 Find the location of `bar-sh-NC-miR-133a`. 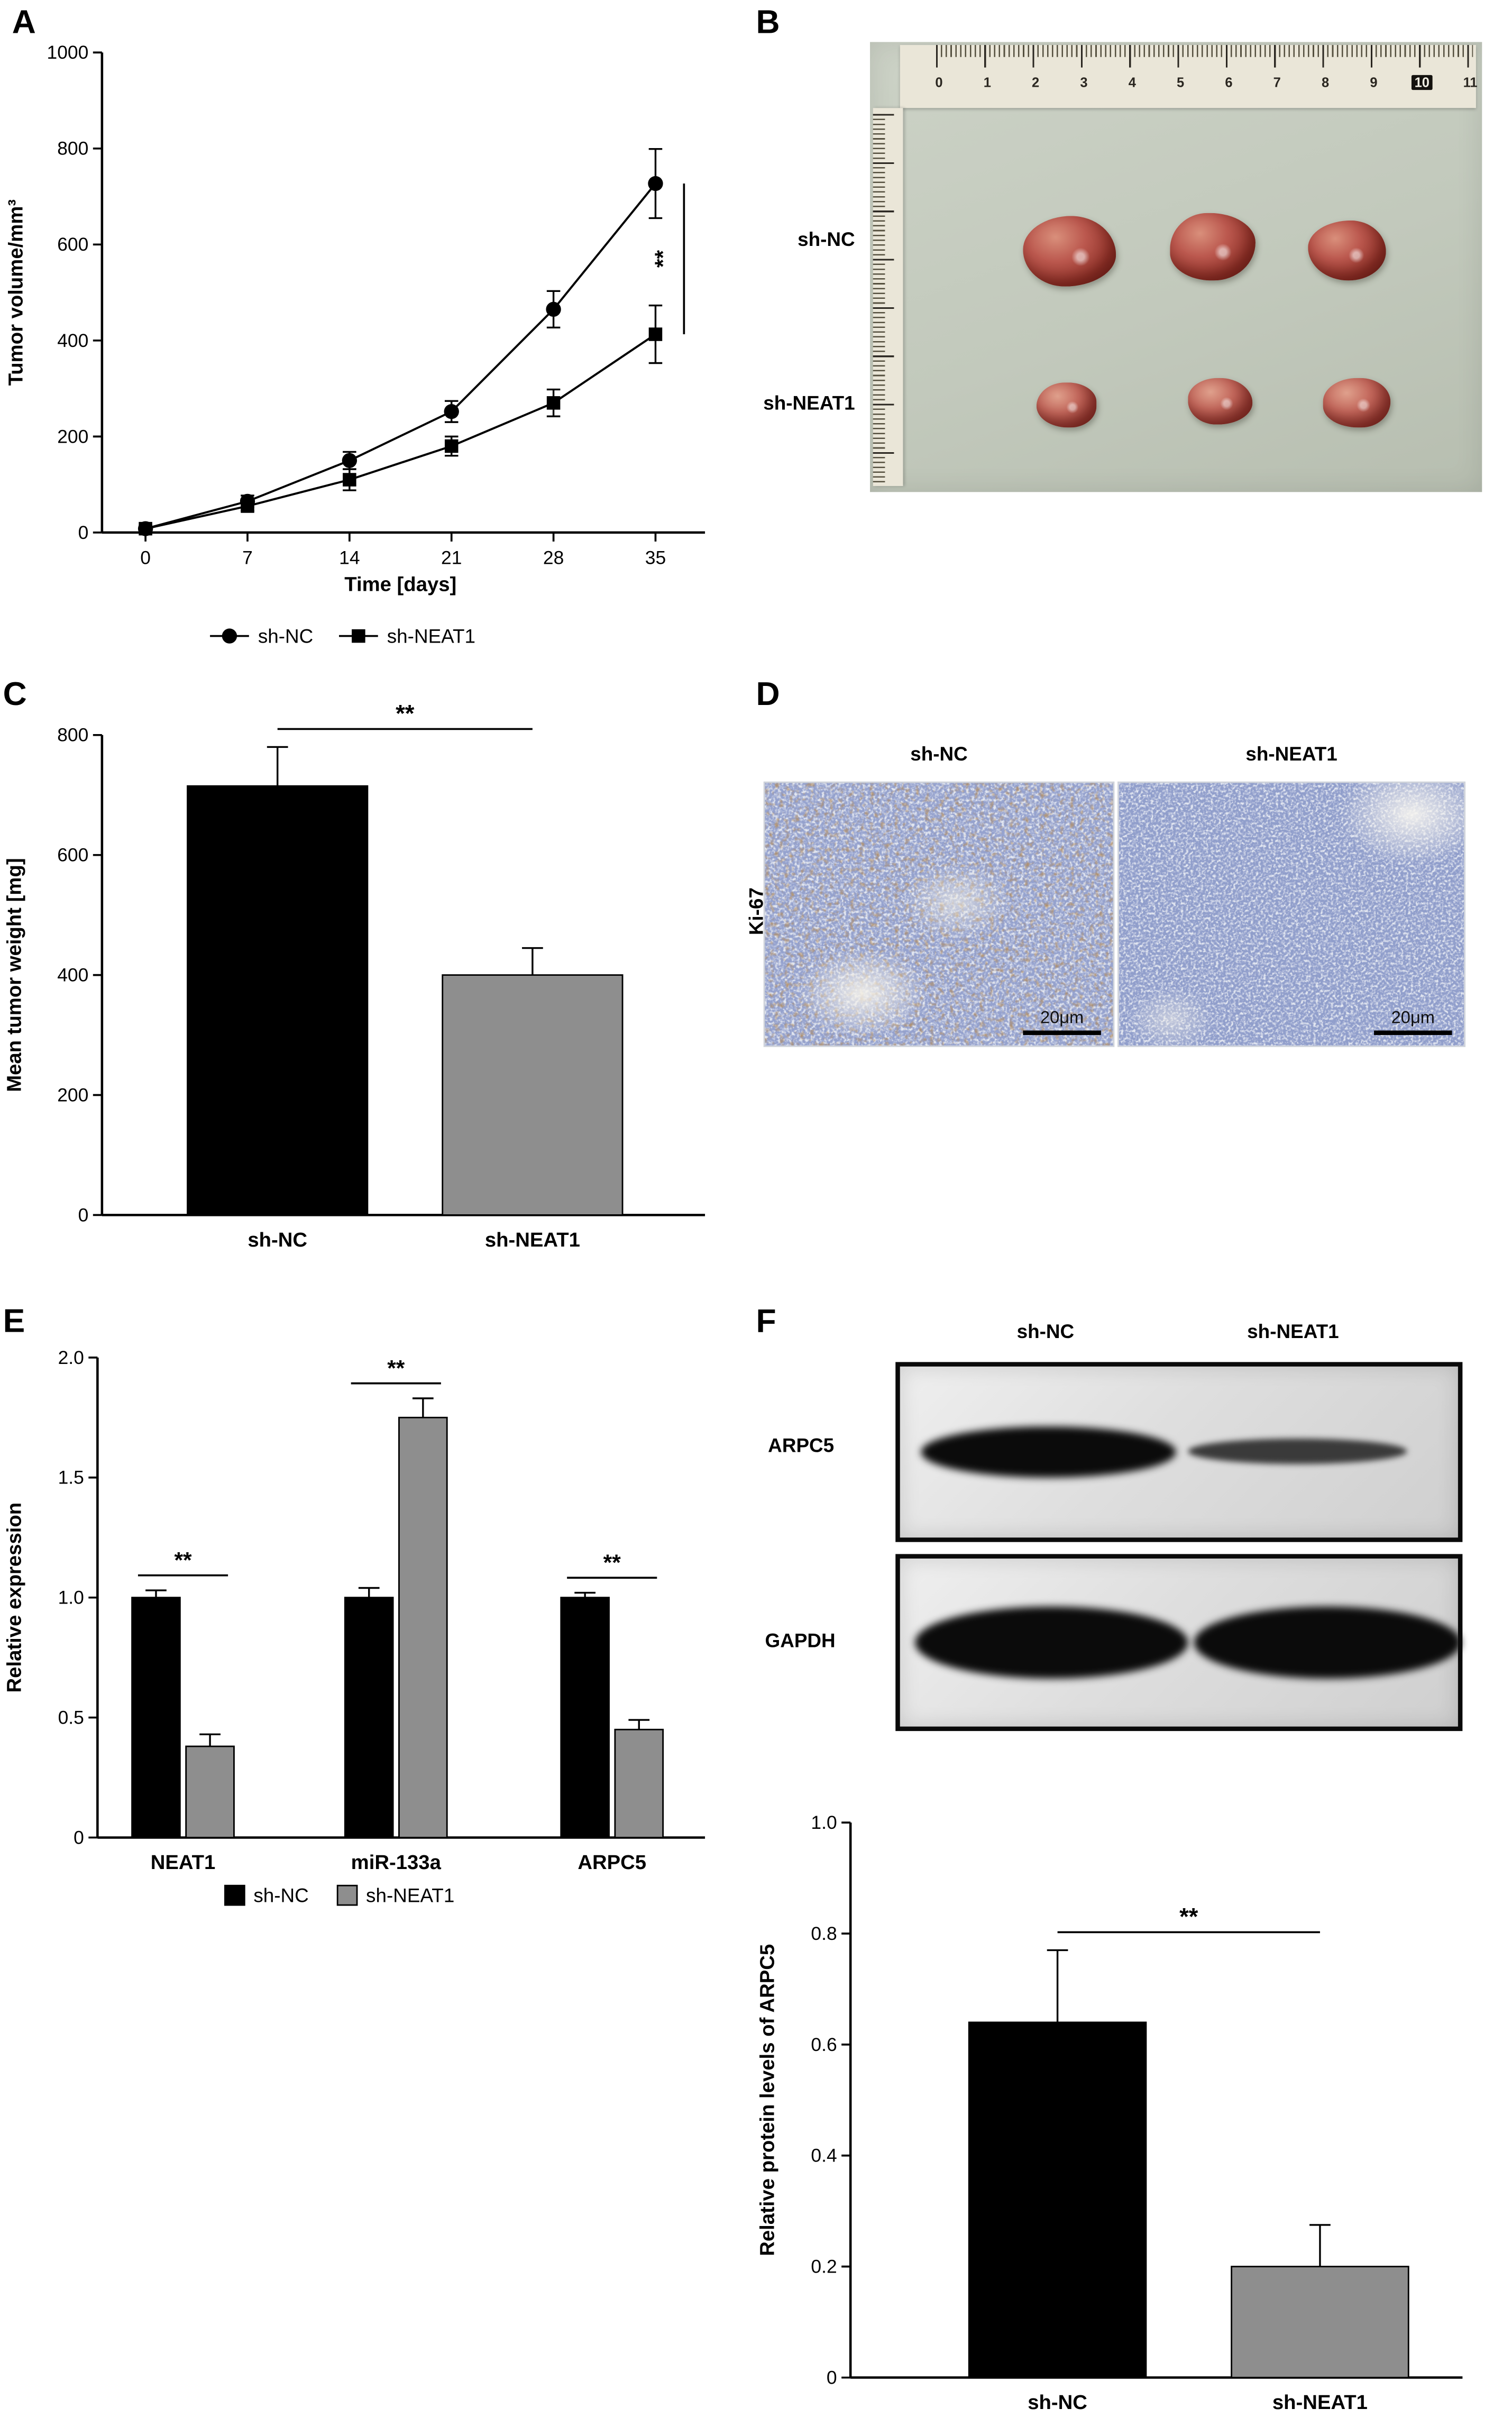

bar-sh-NC-miR-133a is located at coordinates (369, 1717).